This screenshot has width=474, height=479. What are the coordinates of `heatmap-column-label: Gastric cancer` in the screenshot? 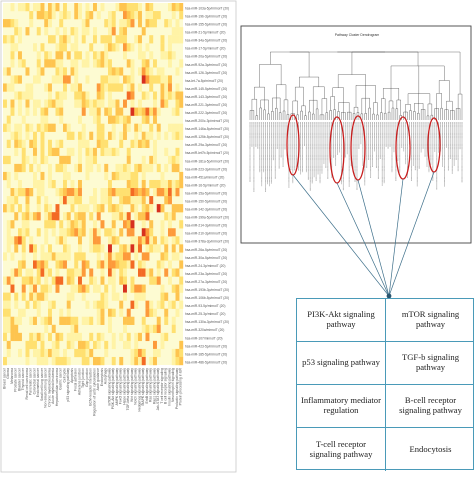 It's located at (61, 378).